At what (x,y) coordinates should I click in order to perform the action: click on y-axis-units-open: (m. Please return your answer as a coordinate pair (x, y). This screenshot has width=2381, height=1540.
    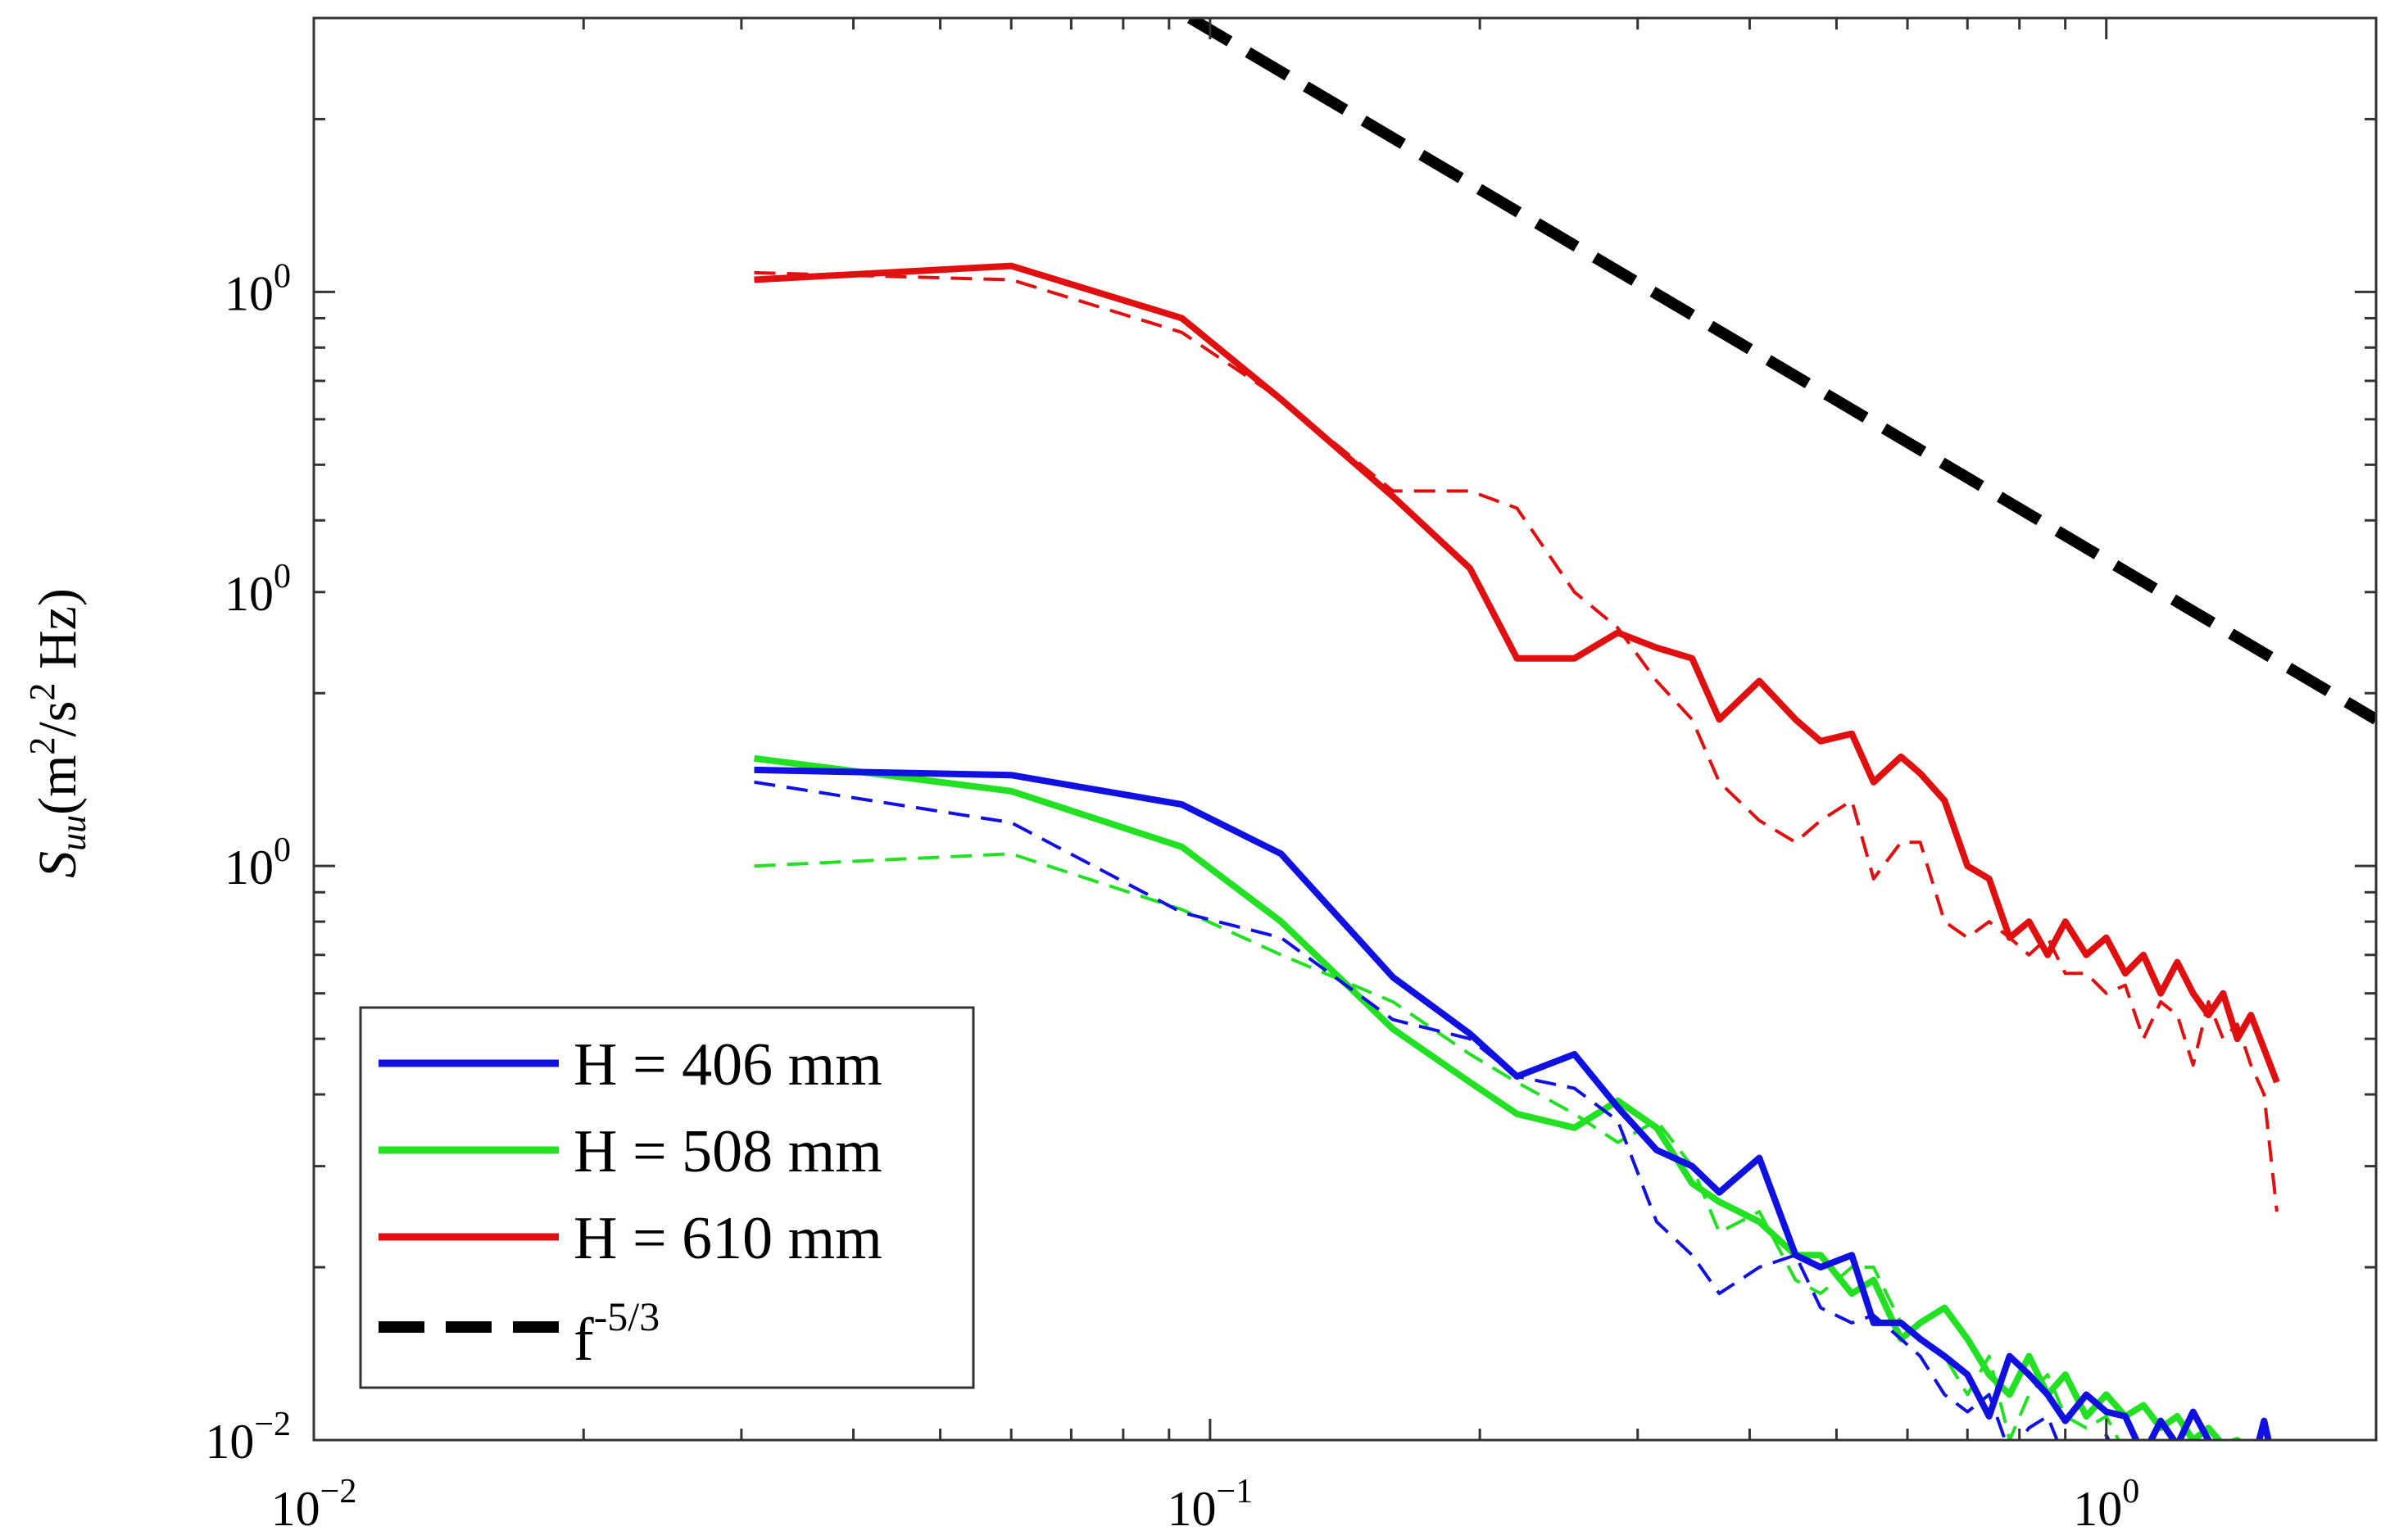
    Looking at the image, I should click on (58, 785).